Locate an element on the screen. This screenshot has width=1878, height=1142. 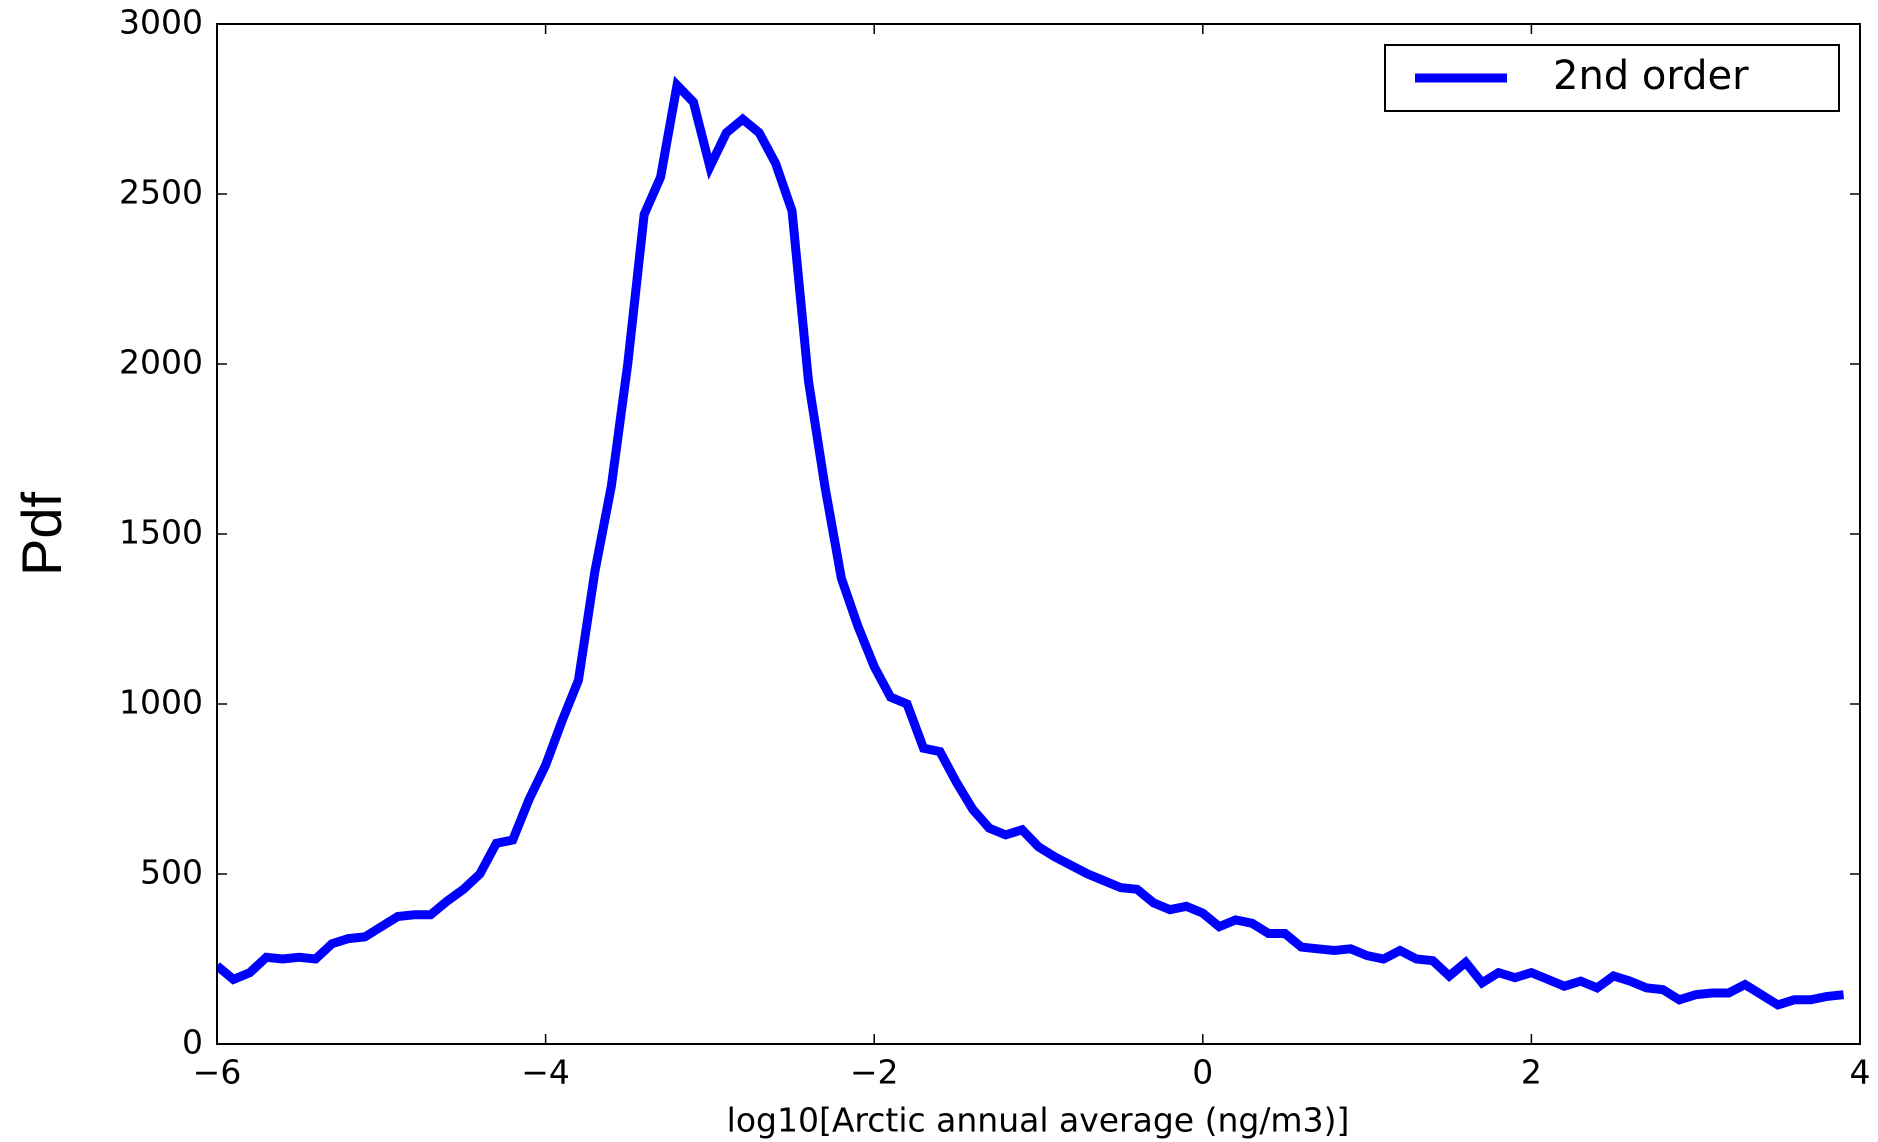
x-tick-label: −2 is located at coordinates (874, 1072).